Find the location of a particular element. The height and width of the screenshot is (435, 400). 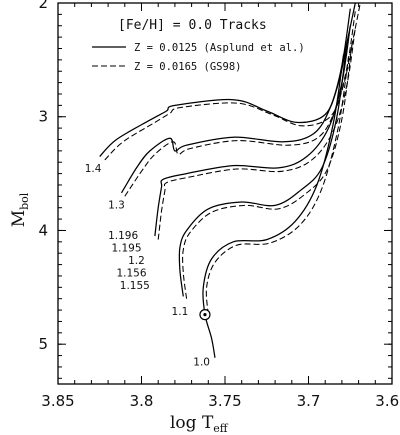

track-mass-label: 1.195 is located at coordinates (126, 249).